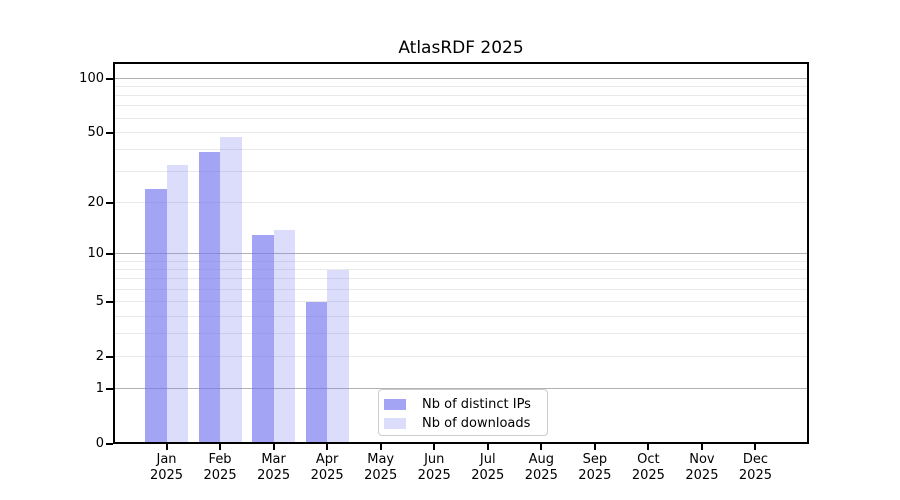 This screenshot has height=500, width=900. What do you see at coordinates (99, 302) in the screenshot?
I see `y-tick-label-5: 5` at bounding box center [99, 302].